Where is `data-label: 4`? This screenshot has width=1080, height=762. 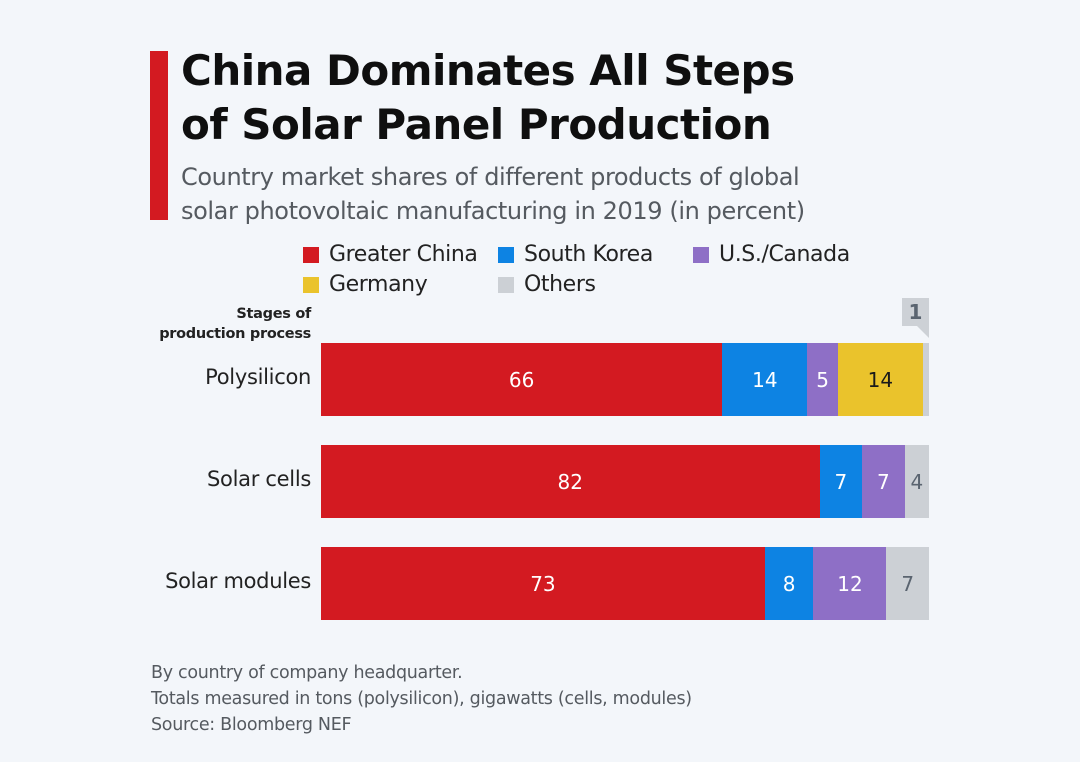
data-label: 4 is located at coordinates (917, 481).